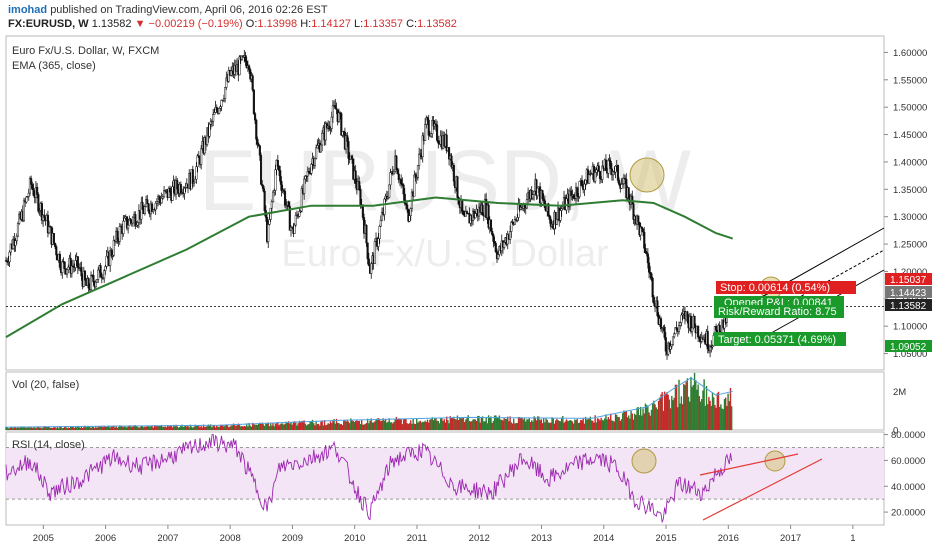 The height and width of the screenshot is (550, 932). Describe the element at coordinates (779, 311) in the screenshot. I see `ratio-box` at that location.